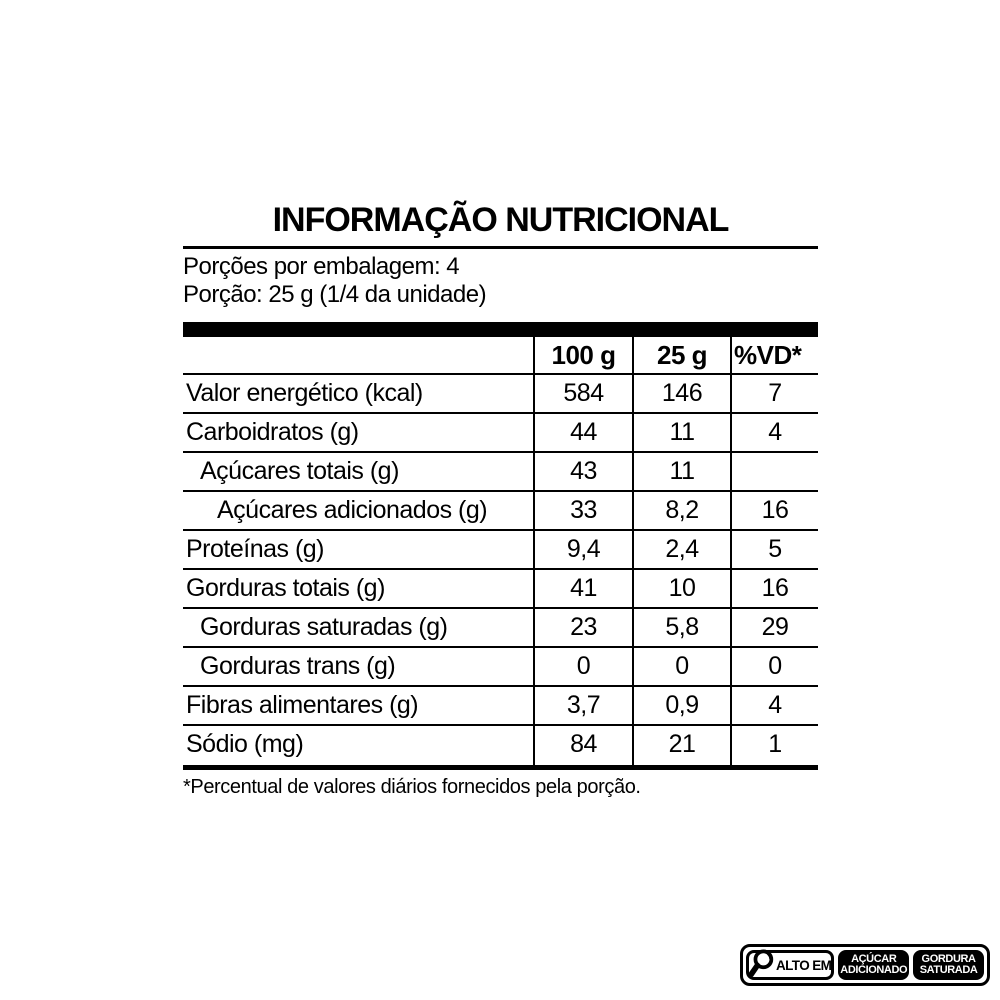 The height and width of the screenshot is (1000, 1000). I want to click on row-value-per100: 9,4, so click(582, 549).